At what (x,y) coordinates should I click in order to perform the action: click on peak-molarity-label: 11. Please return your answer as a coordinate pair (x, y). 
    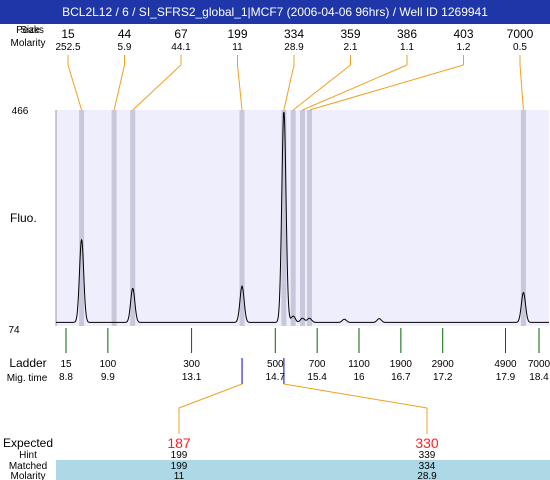
    Looking at the image, I should click on (237, 47).